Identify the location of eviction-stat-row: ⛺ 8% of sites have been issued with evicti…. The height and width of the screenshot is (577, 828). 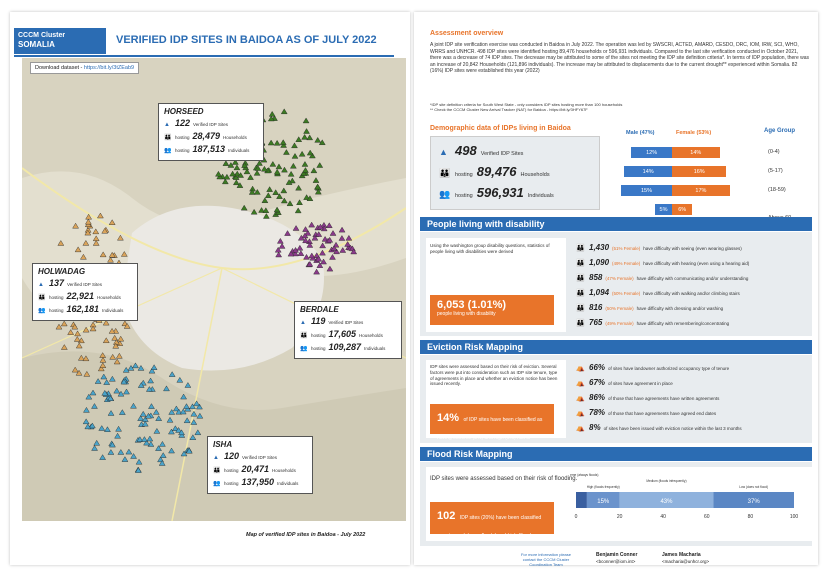
(659, 427).